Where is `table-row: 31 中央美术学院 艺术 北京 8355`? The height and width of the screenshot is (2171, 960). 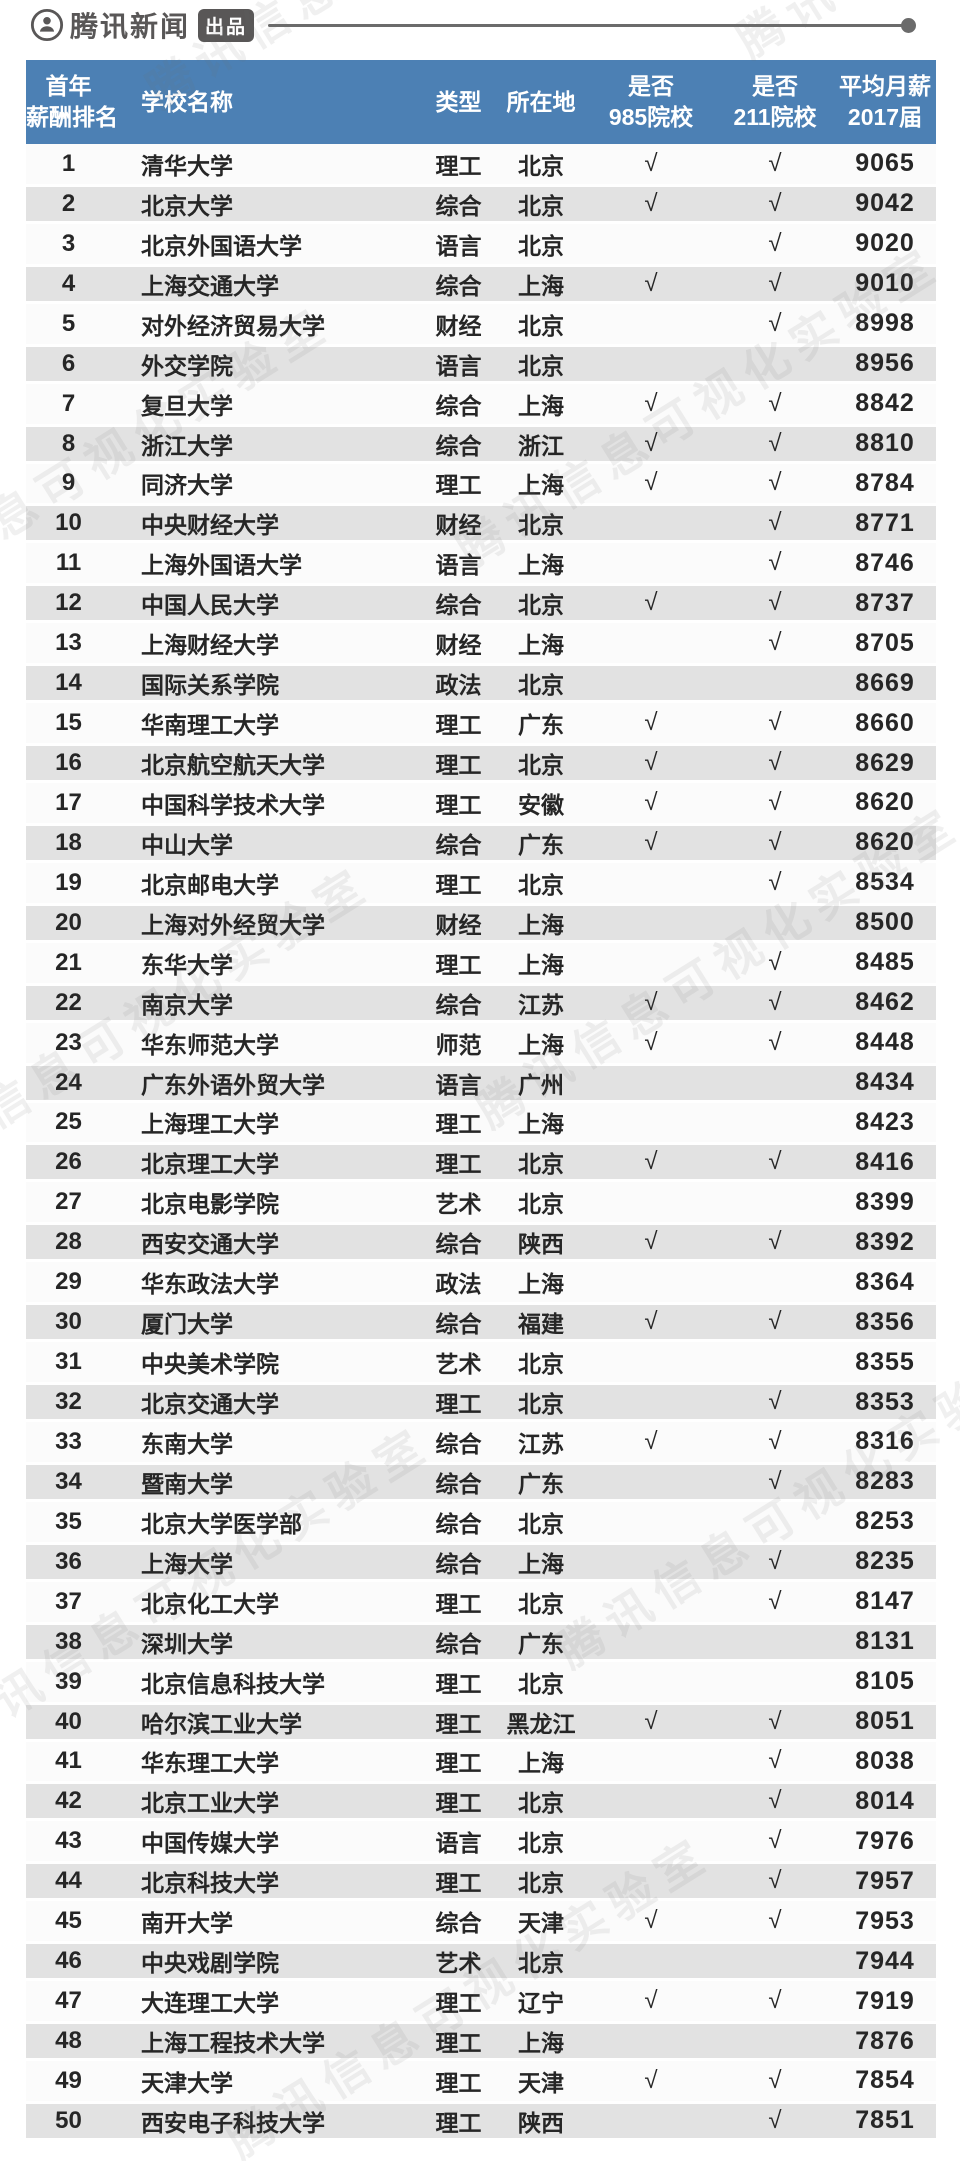
table-row: 31 中央美术学院 艺术 北京 8355 is located at coordinates (481, 1362).